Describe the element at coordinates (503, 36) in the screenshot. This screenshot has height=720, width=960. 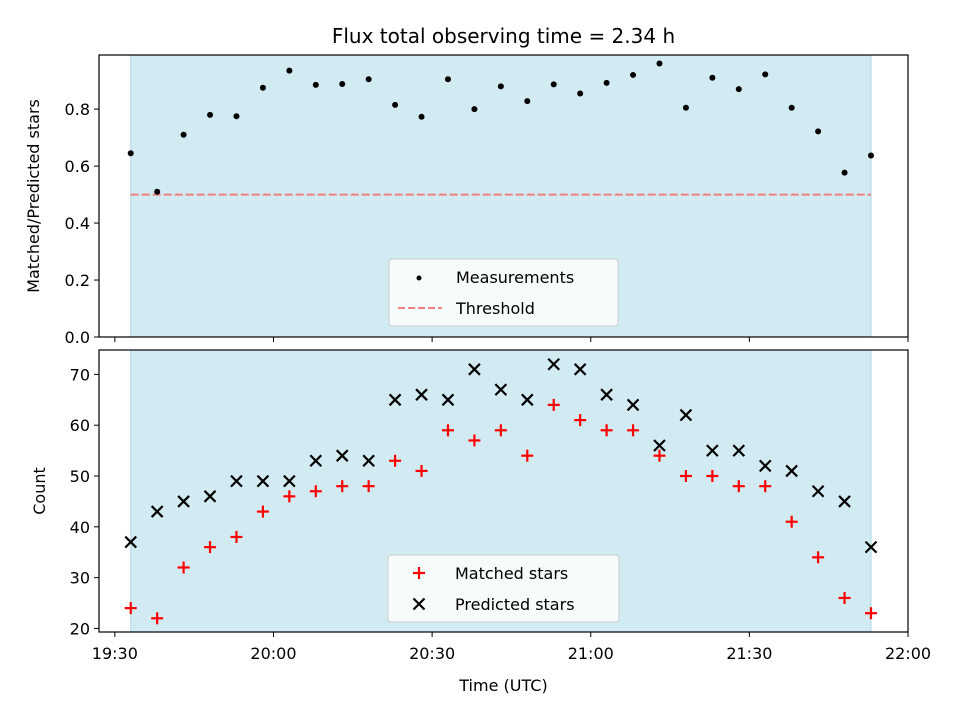
I see `chart-title: Flux total observing time = 2.34 h` at that location.